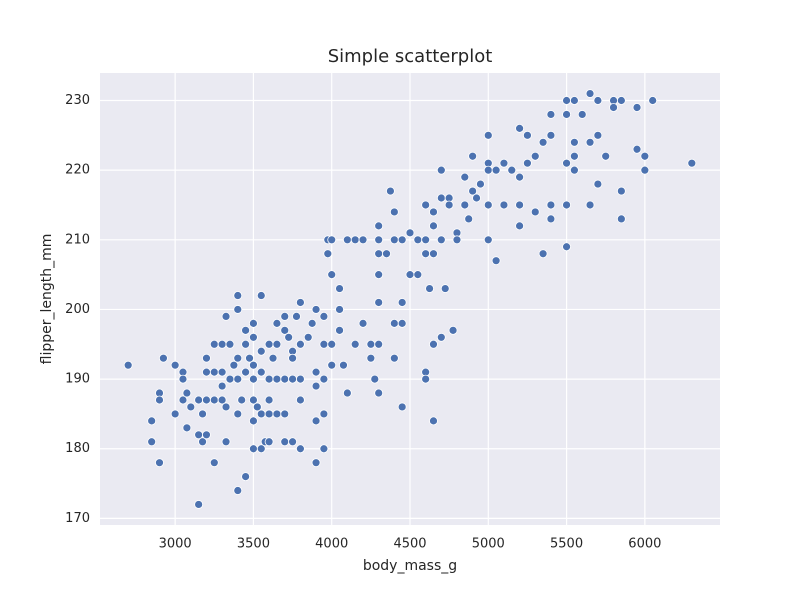 The height and width of the screenshot is (604, 800). Describe the element at coordinates (77, 239) in the screenshot. I see `y-tick-label: 210` at that location.